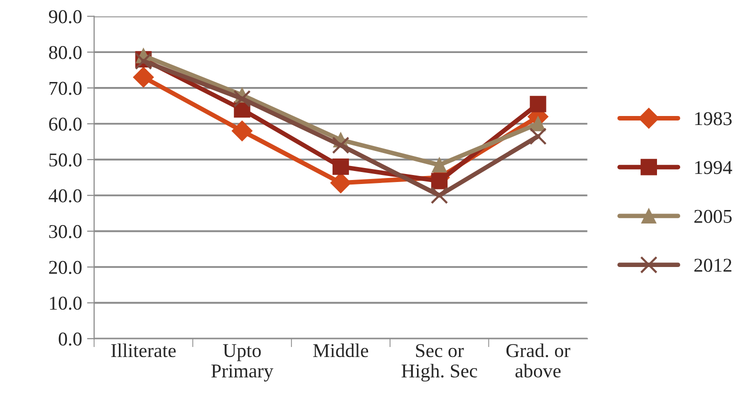 Image resolution: width=753 pixels, height=408 pixels. Describe the element at coordinates (66, 88) in the screenshot. I see `y-tick-label: 70.0` at that location.